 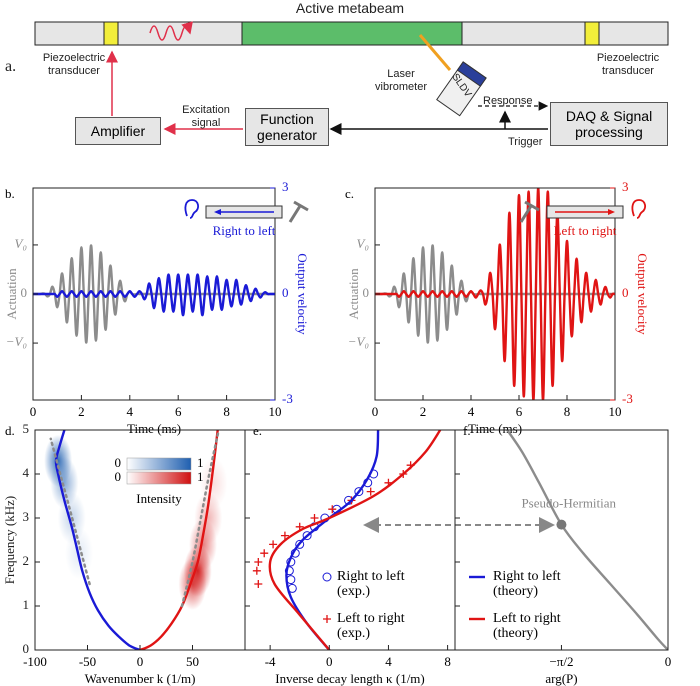 I want to click on inset-label: Right to left, so click(x=244, y=230).